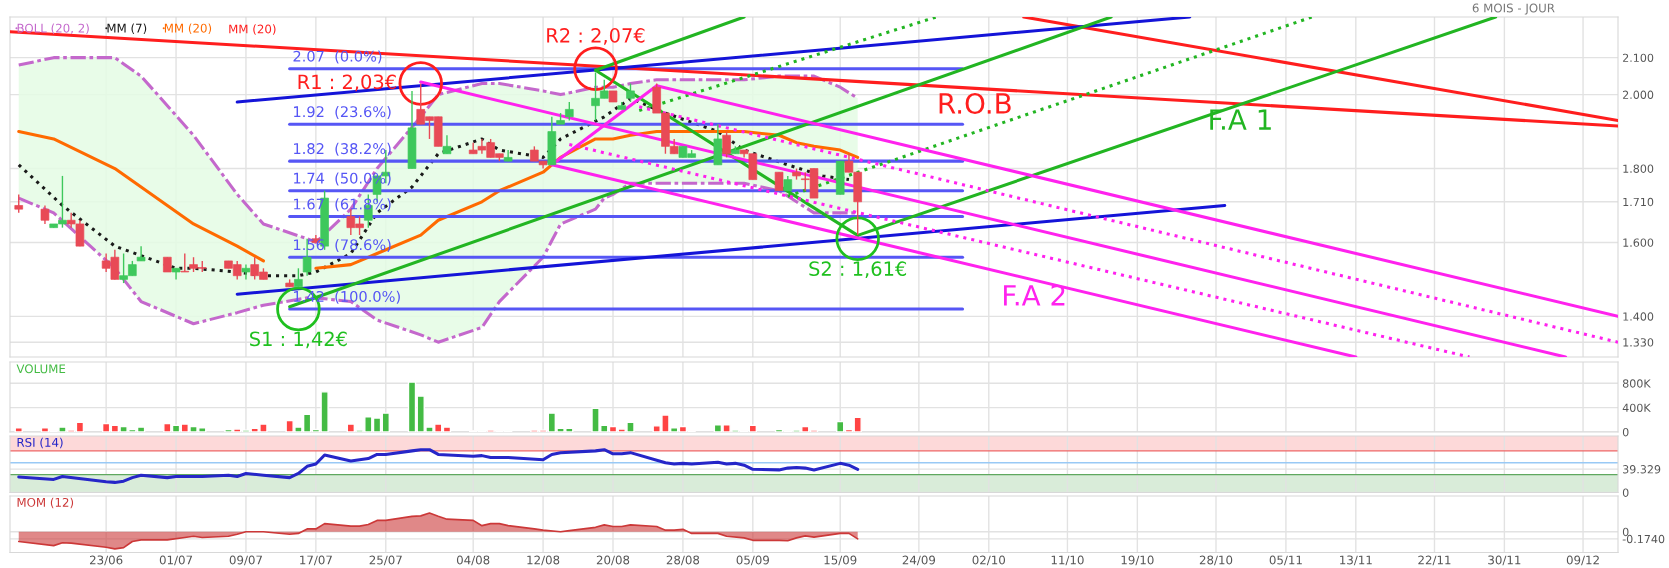  Describe the element at coordinates (1504, 560) in the screenshot. I see `x-tick-label: 30/11` at that location.